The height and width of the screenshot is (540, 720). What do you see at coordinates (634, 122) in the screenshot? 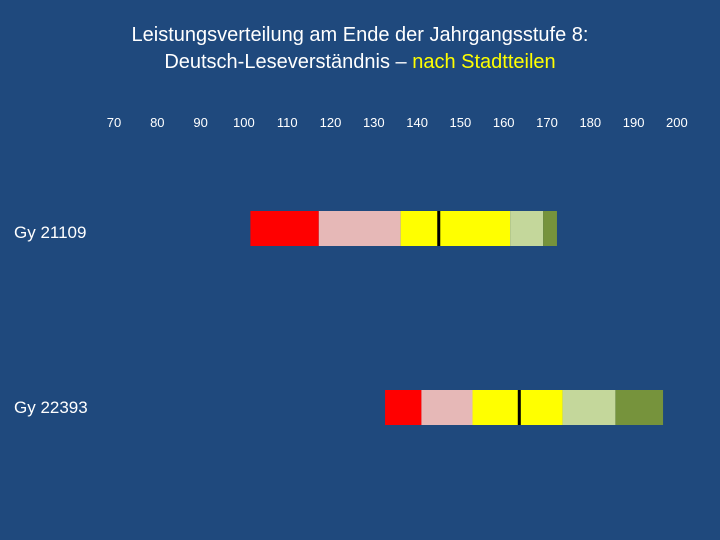
I see `x-tick-label: 190` at bounding box center [634, 122].